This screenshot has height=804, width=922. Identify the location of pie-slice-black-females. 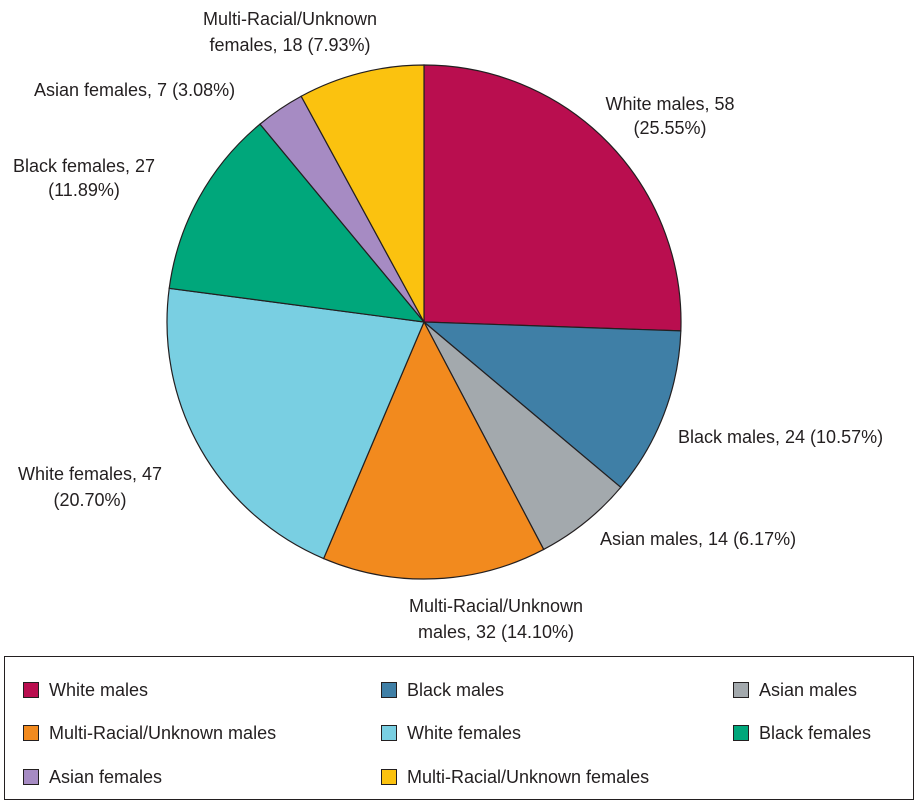
(297, 223).